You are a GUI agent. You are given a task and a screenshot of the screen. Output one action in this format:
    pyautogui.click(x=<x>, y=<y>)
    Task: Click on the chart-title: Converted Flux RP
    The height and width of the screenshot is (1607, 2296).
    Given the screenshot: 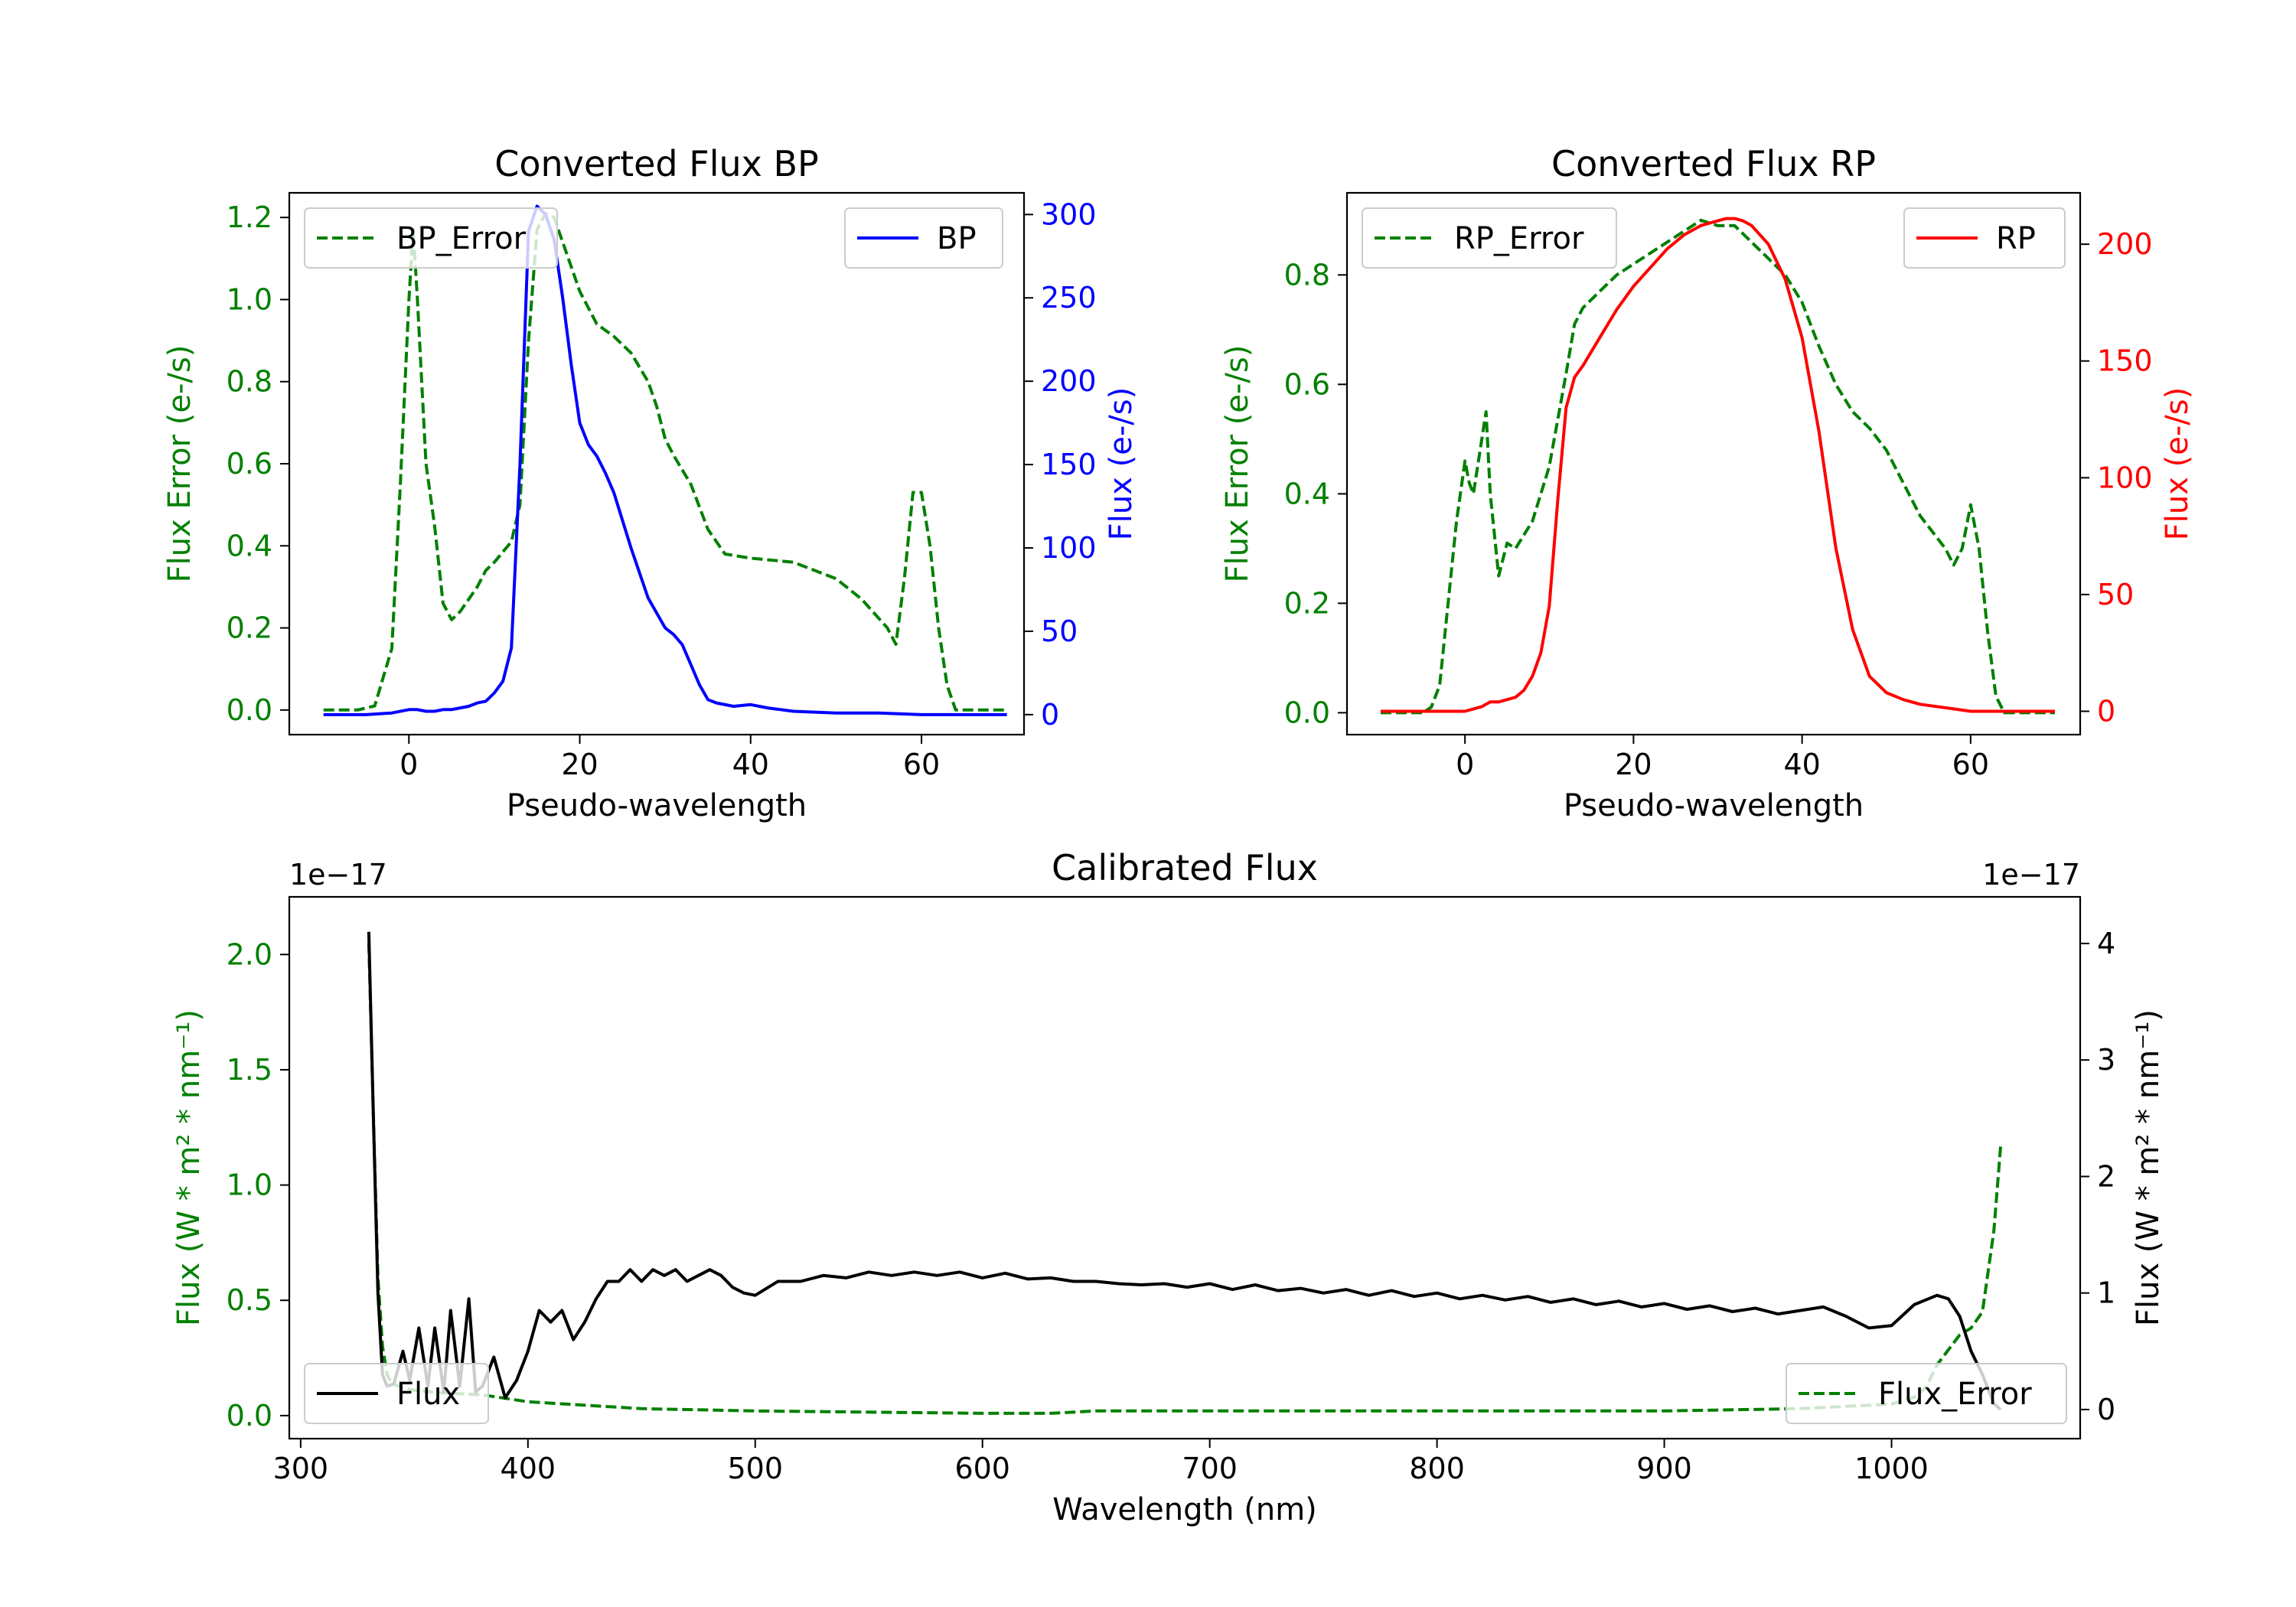 What is the action you would take?
    pyautogui.click(x=1713, y=163)
    